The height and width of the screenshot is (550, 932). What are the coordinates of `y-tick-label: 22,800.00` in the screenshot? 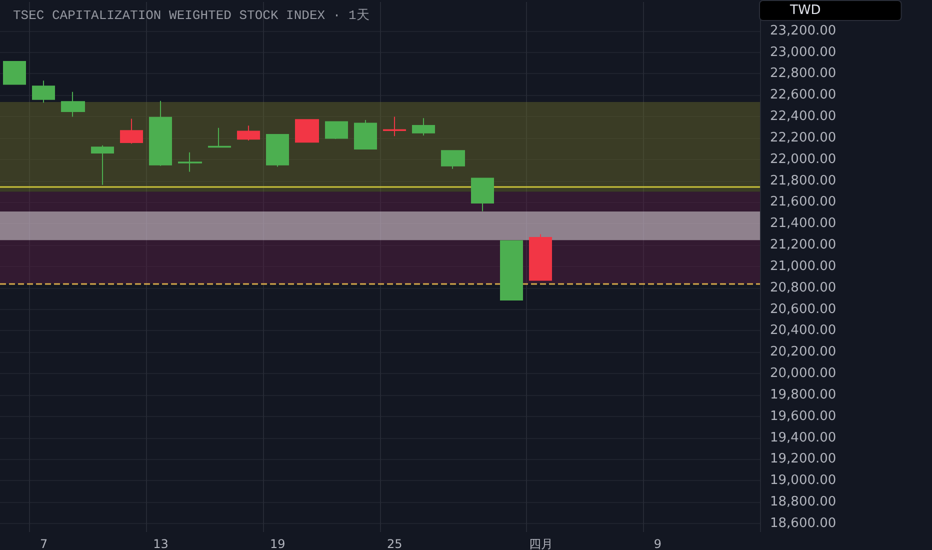 It's located at (803, 74).